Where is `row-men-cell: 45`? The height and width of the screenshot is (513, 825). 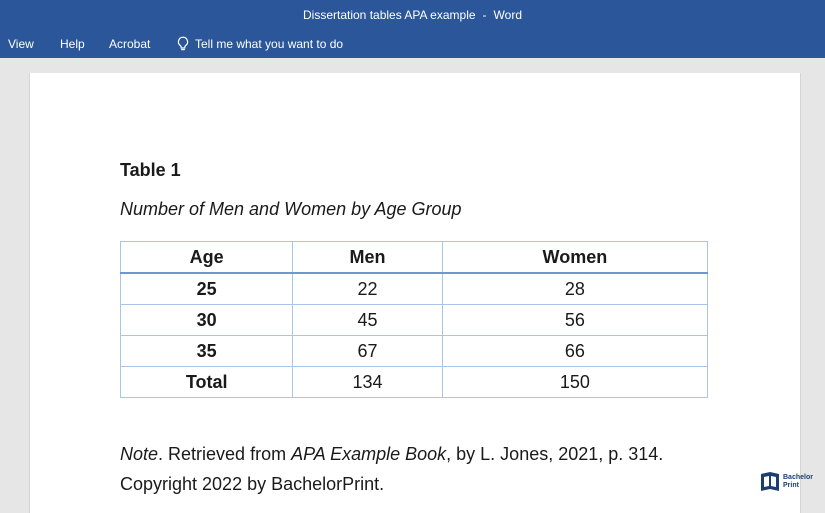
row-men-cell: 45 is located at coordinates (367, 320).